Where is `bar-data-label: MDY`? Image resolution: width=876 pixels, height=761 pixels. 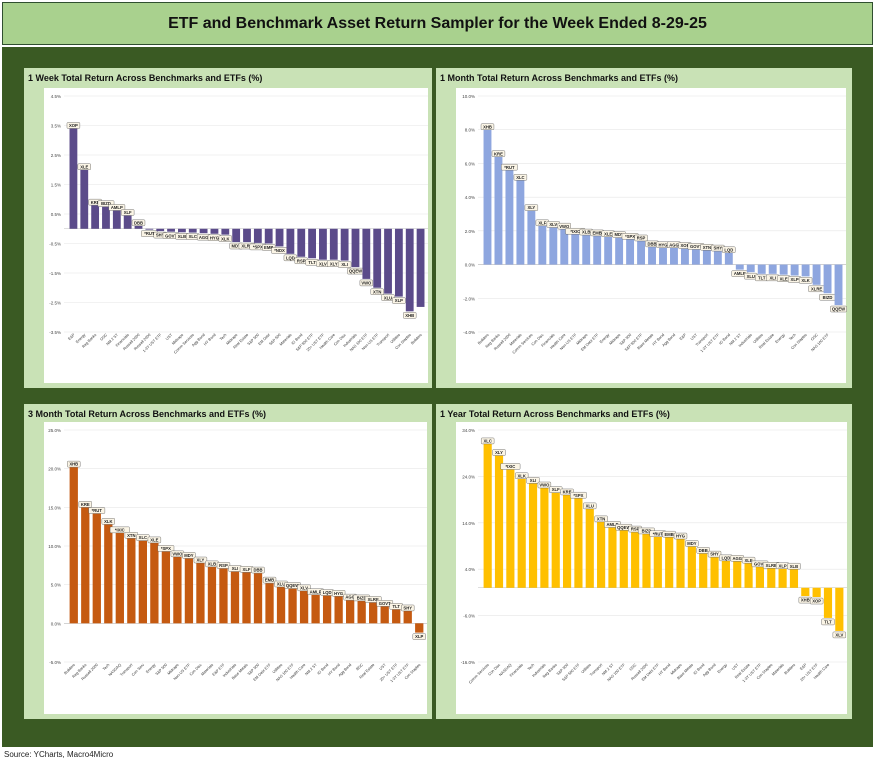 bar-data-label: MDY is located at coordinates (189, 555).